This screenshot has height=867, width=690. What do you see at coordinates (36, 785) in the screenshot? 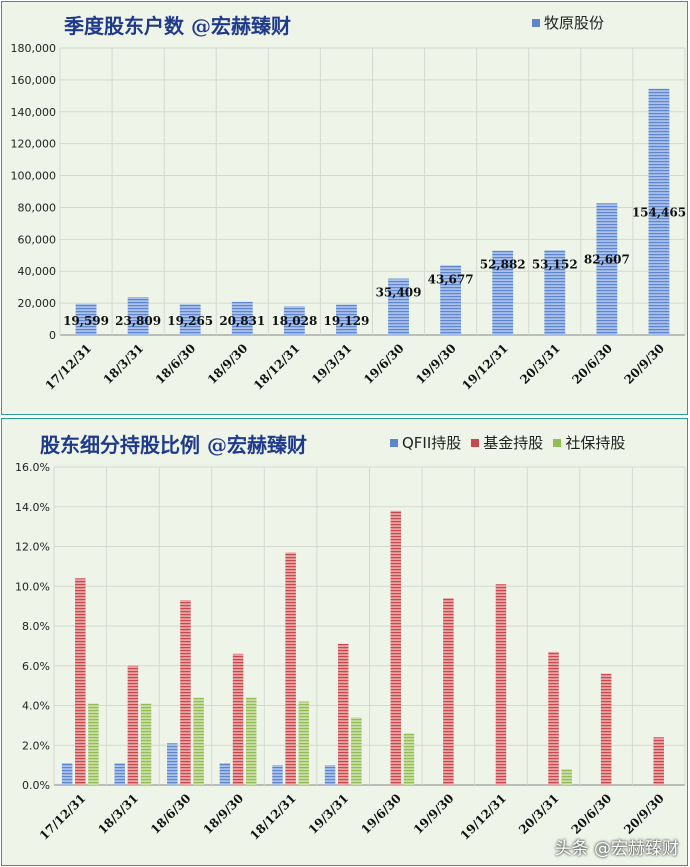
I see `y-tick-label: 0.0%` at bounding box center [36, 785].